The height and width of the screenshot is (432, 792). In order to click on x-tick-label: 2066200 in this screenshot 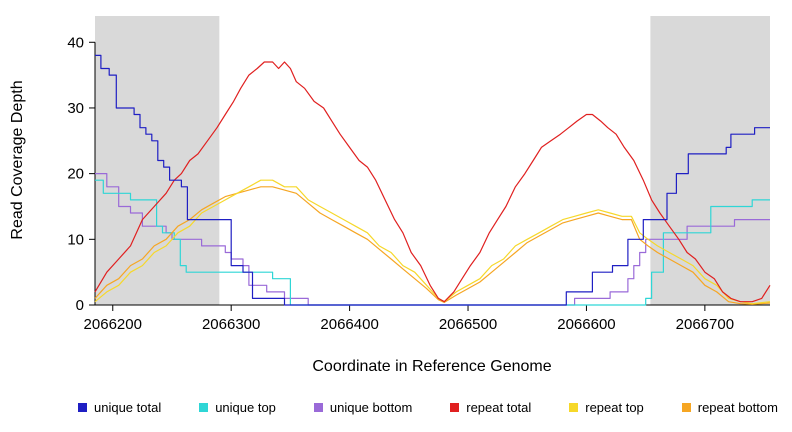, I will do `click(113, 324)`.